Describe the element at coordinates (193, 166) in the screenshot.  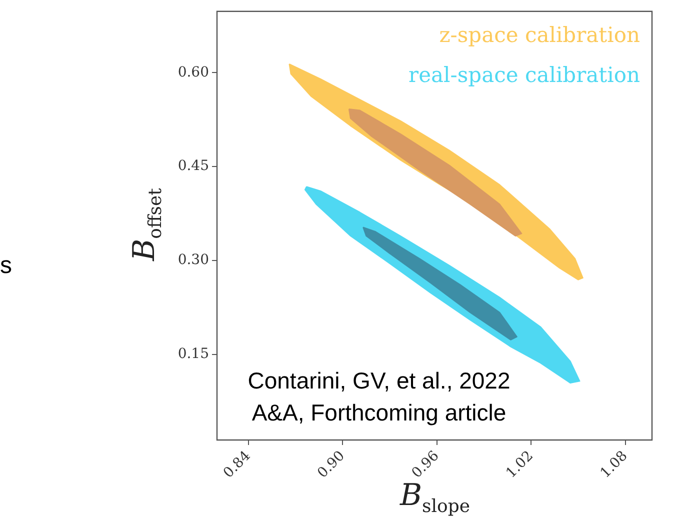
I see `y-tick-label: 0.45` at that location.